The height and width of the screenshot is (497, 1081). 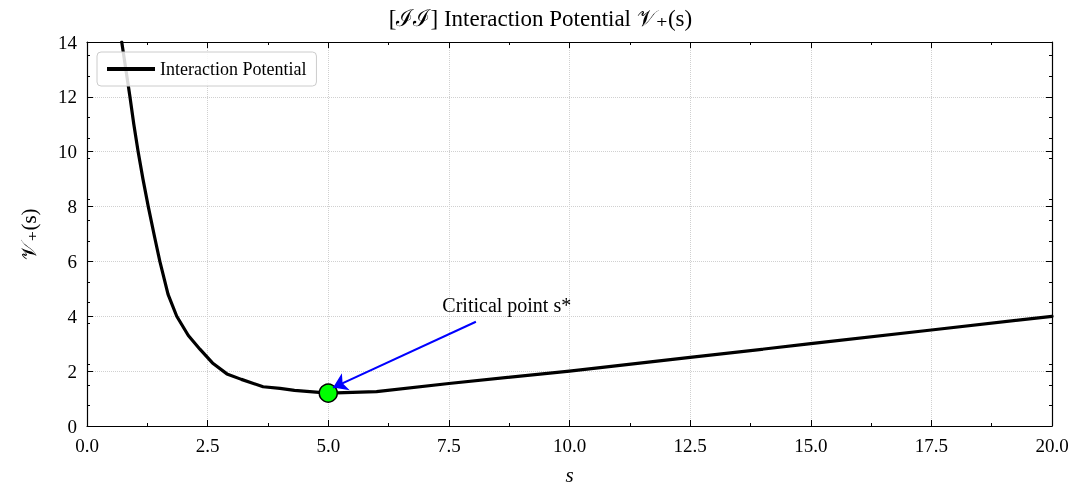 I want to click on x-tick-label: 10.0, so click(x=569, y=445).